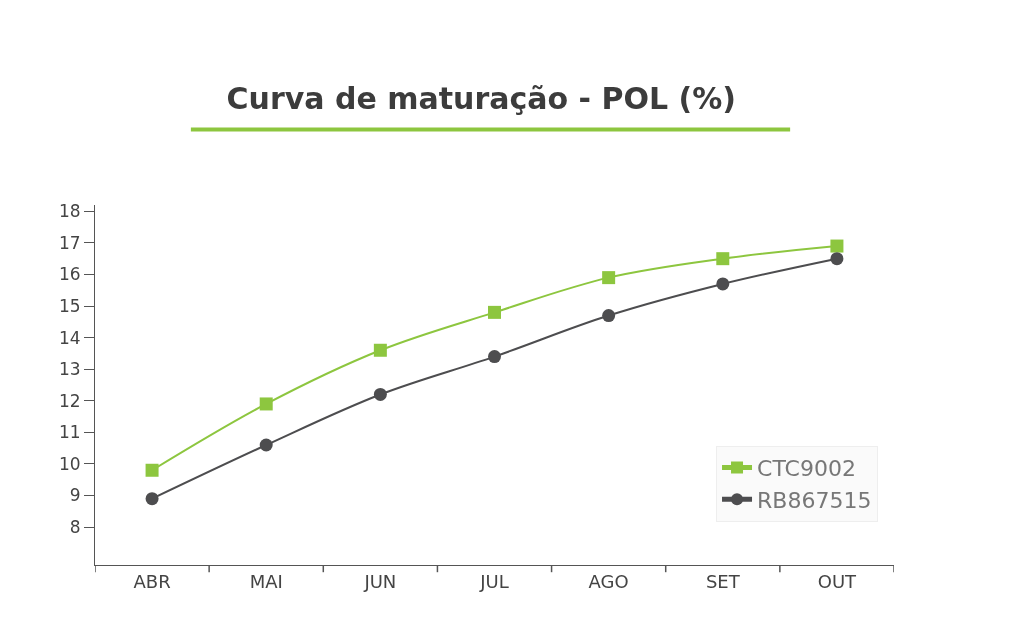 This screenshot has height=635, width=1024. Describe the element at coordinates (608, 581) in the screenshot. I see `x-tick-label: AGO` at that location.